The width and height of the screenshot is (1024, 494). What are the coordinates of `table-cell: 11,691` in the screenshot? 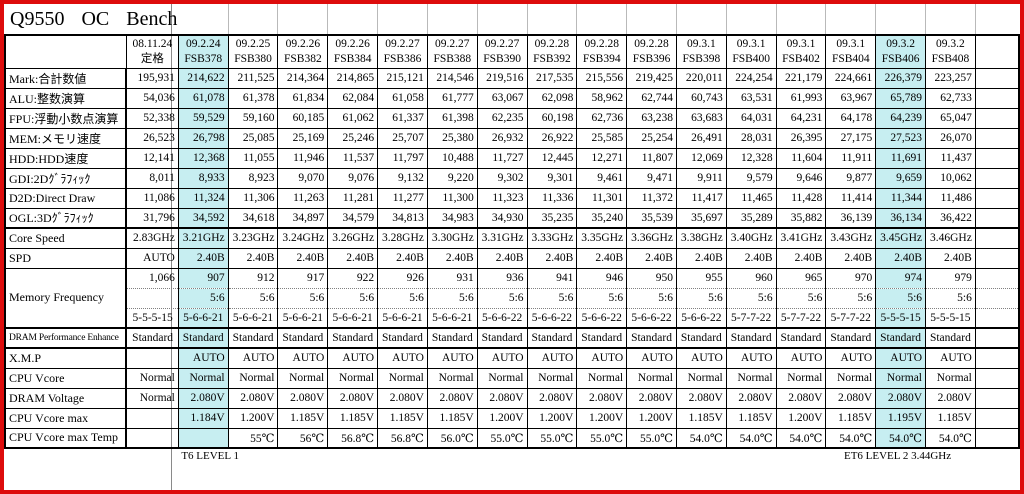 It's located at (901, 158).